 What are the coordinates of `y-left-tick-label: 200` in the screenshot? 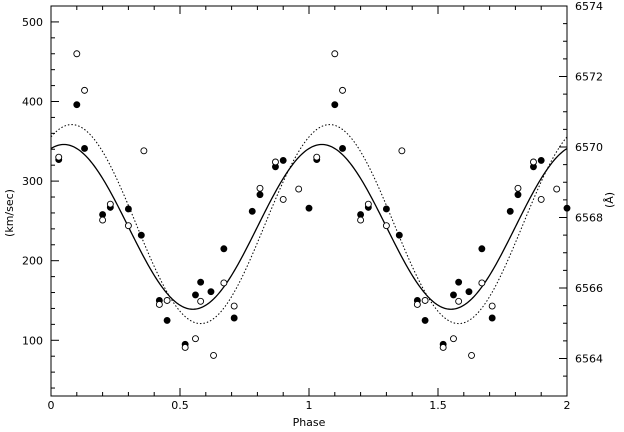 It's located at (32, 261).